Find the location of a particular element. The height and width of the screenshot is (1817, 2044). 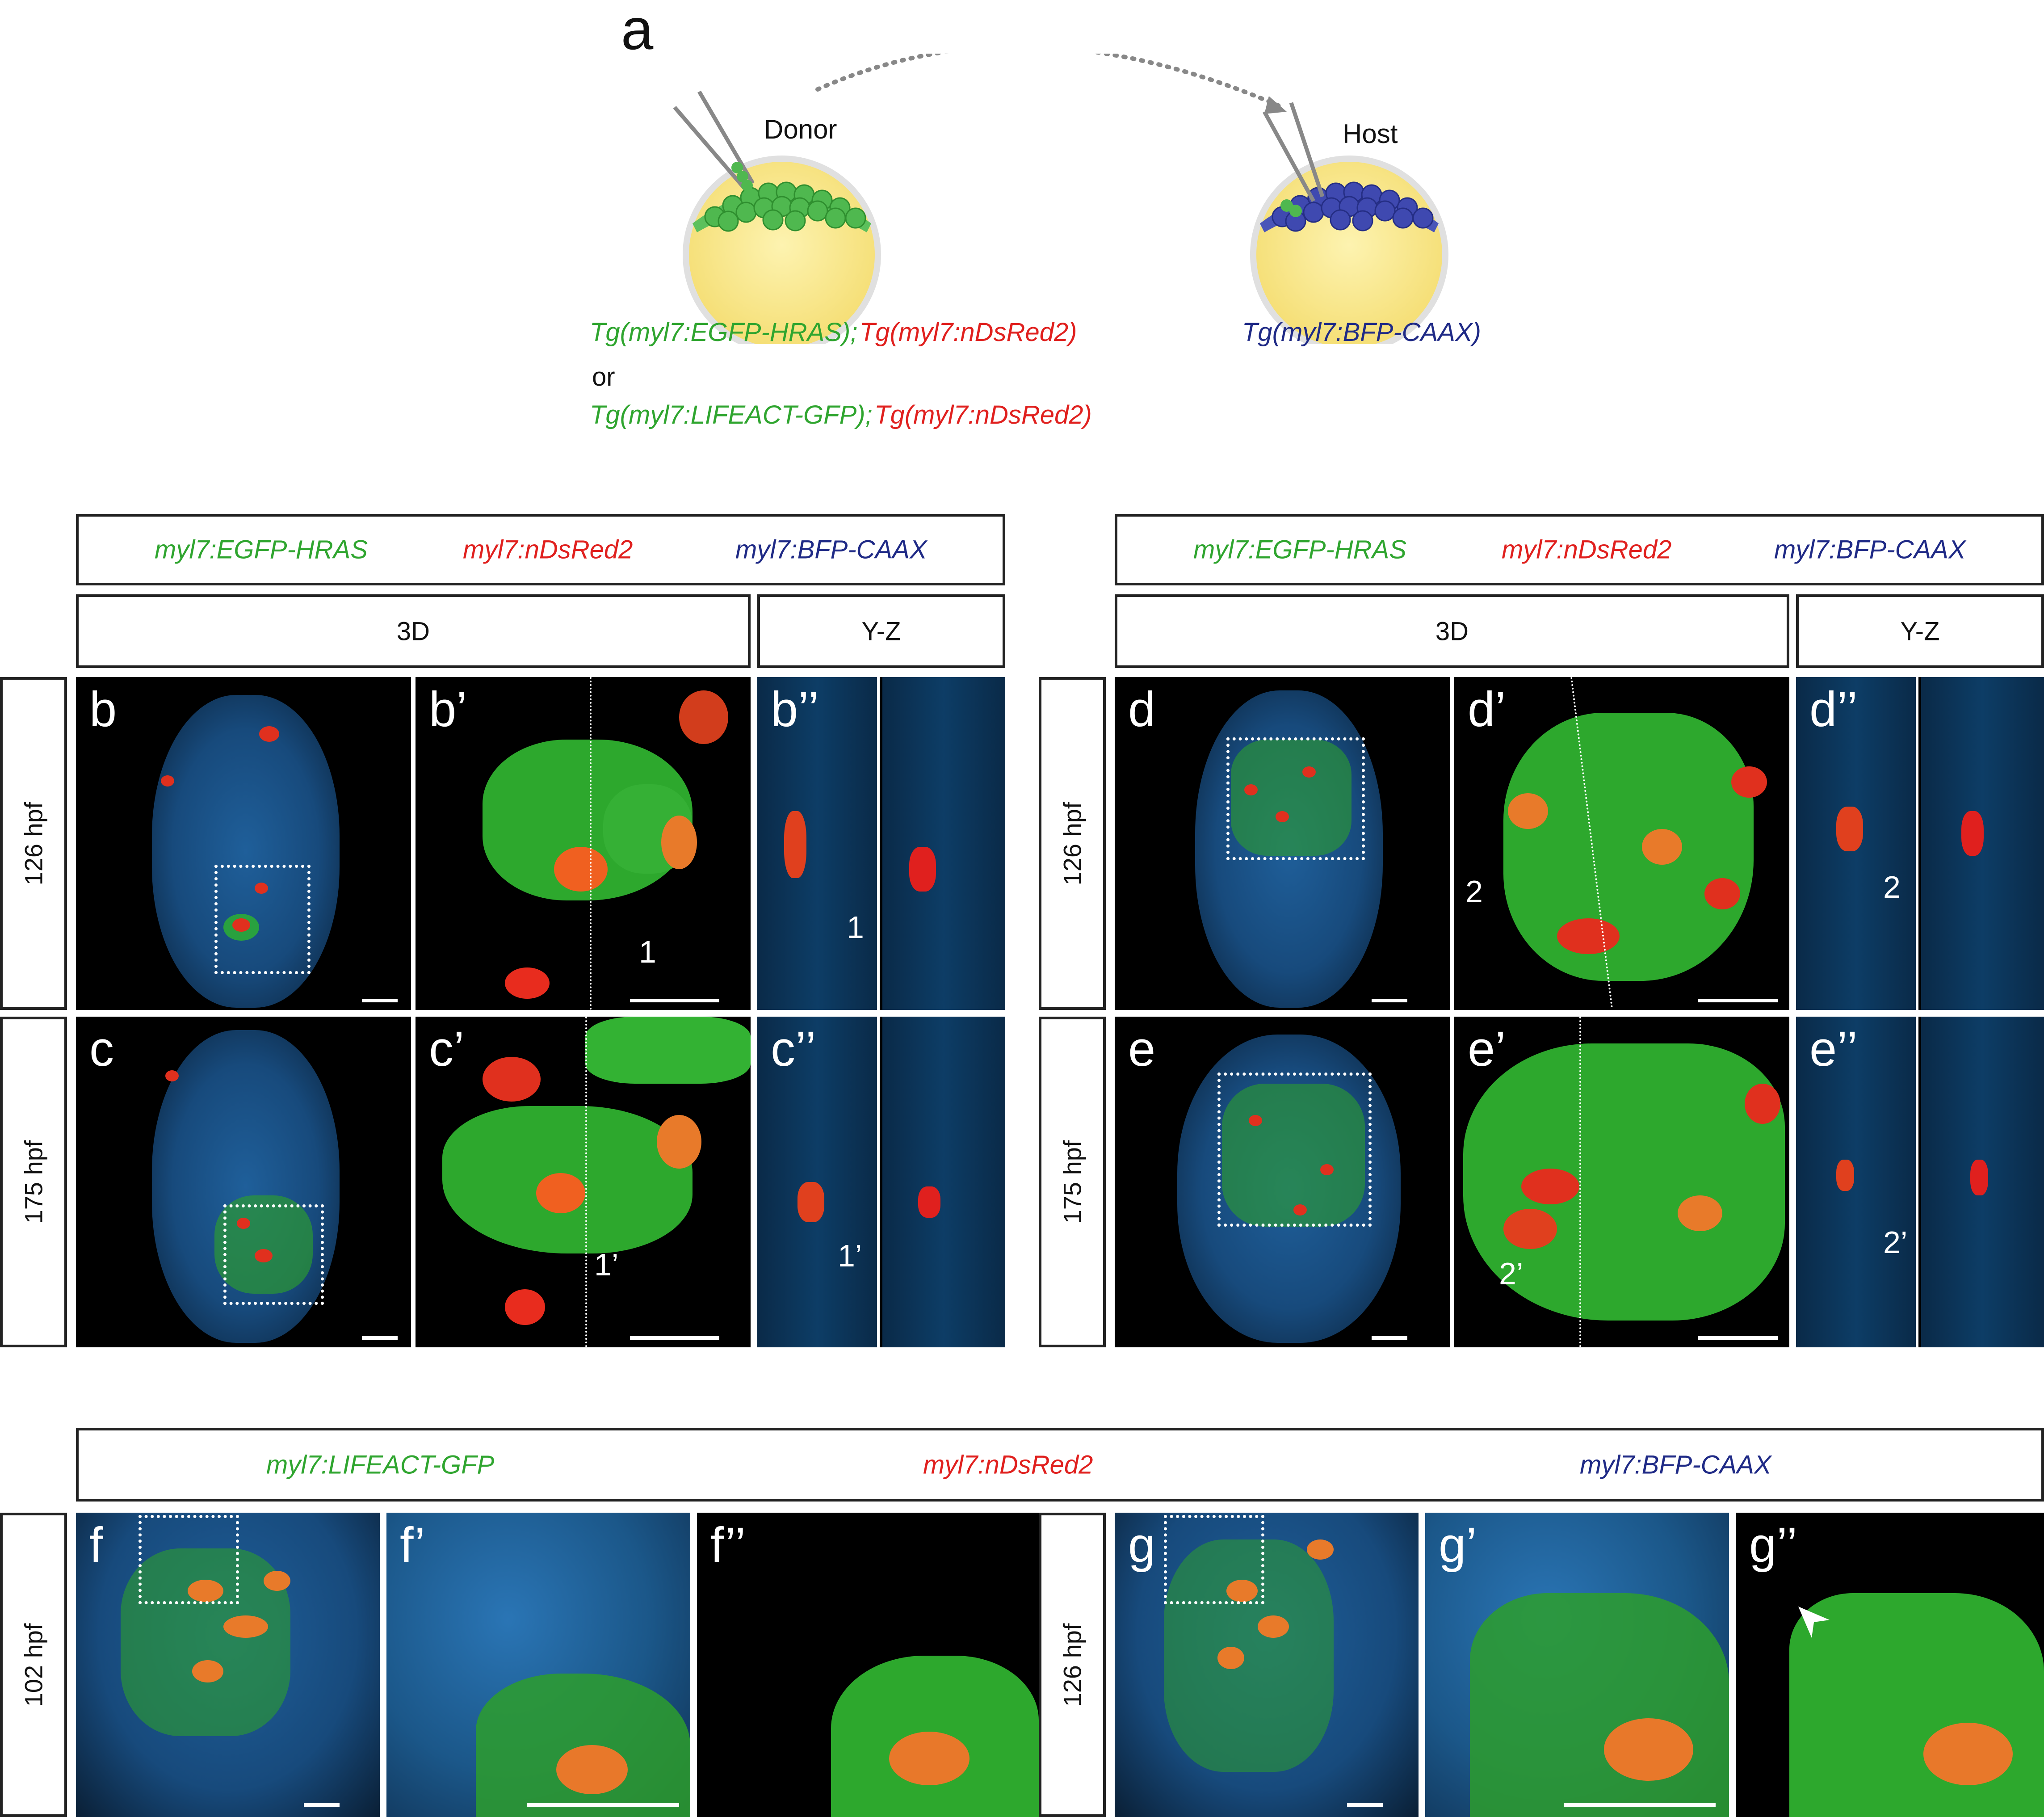

image-panel-f-double-prime: f’’ is located at coordinates (868, 1665).